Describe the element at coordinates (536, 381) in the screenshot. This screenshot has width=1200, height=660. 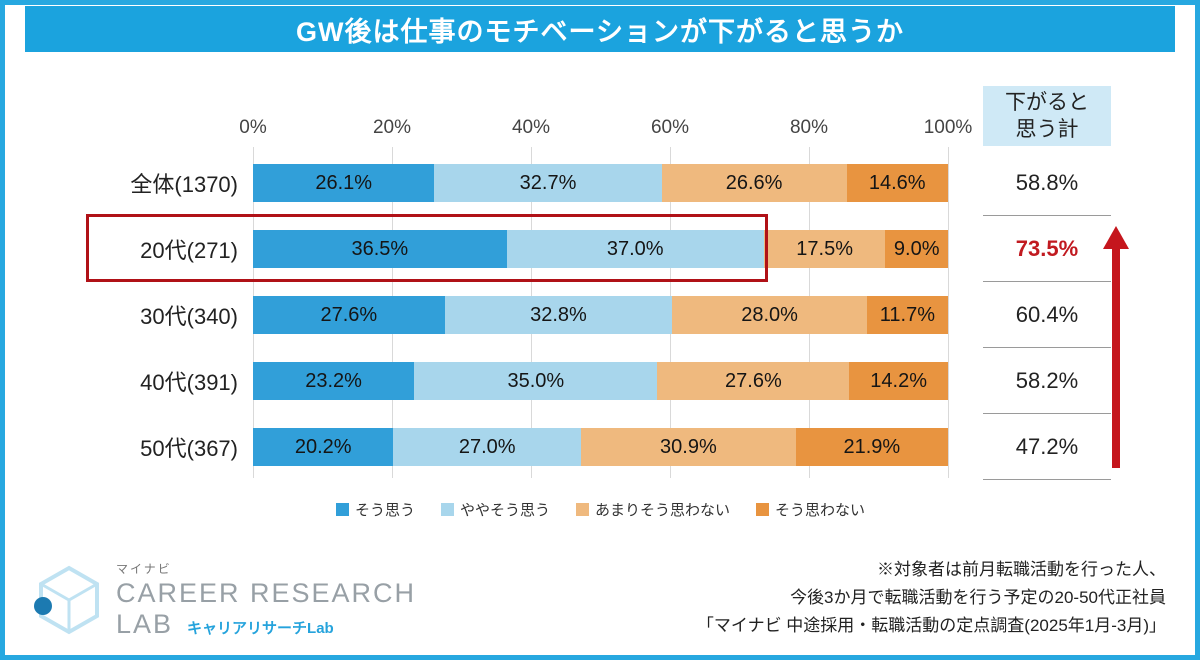
I see `bar-segment: 35.0%` at that location.